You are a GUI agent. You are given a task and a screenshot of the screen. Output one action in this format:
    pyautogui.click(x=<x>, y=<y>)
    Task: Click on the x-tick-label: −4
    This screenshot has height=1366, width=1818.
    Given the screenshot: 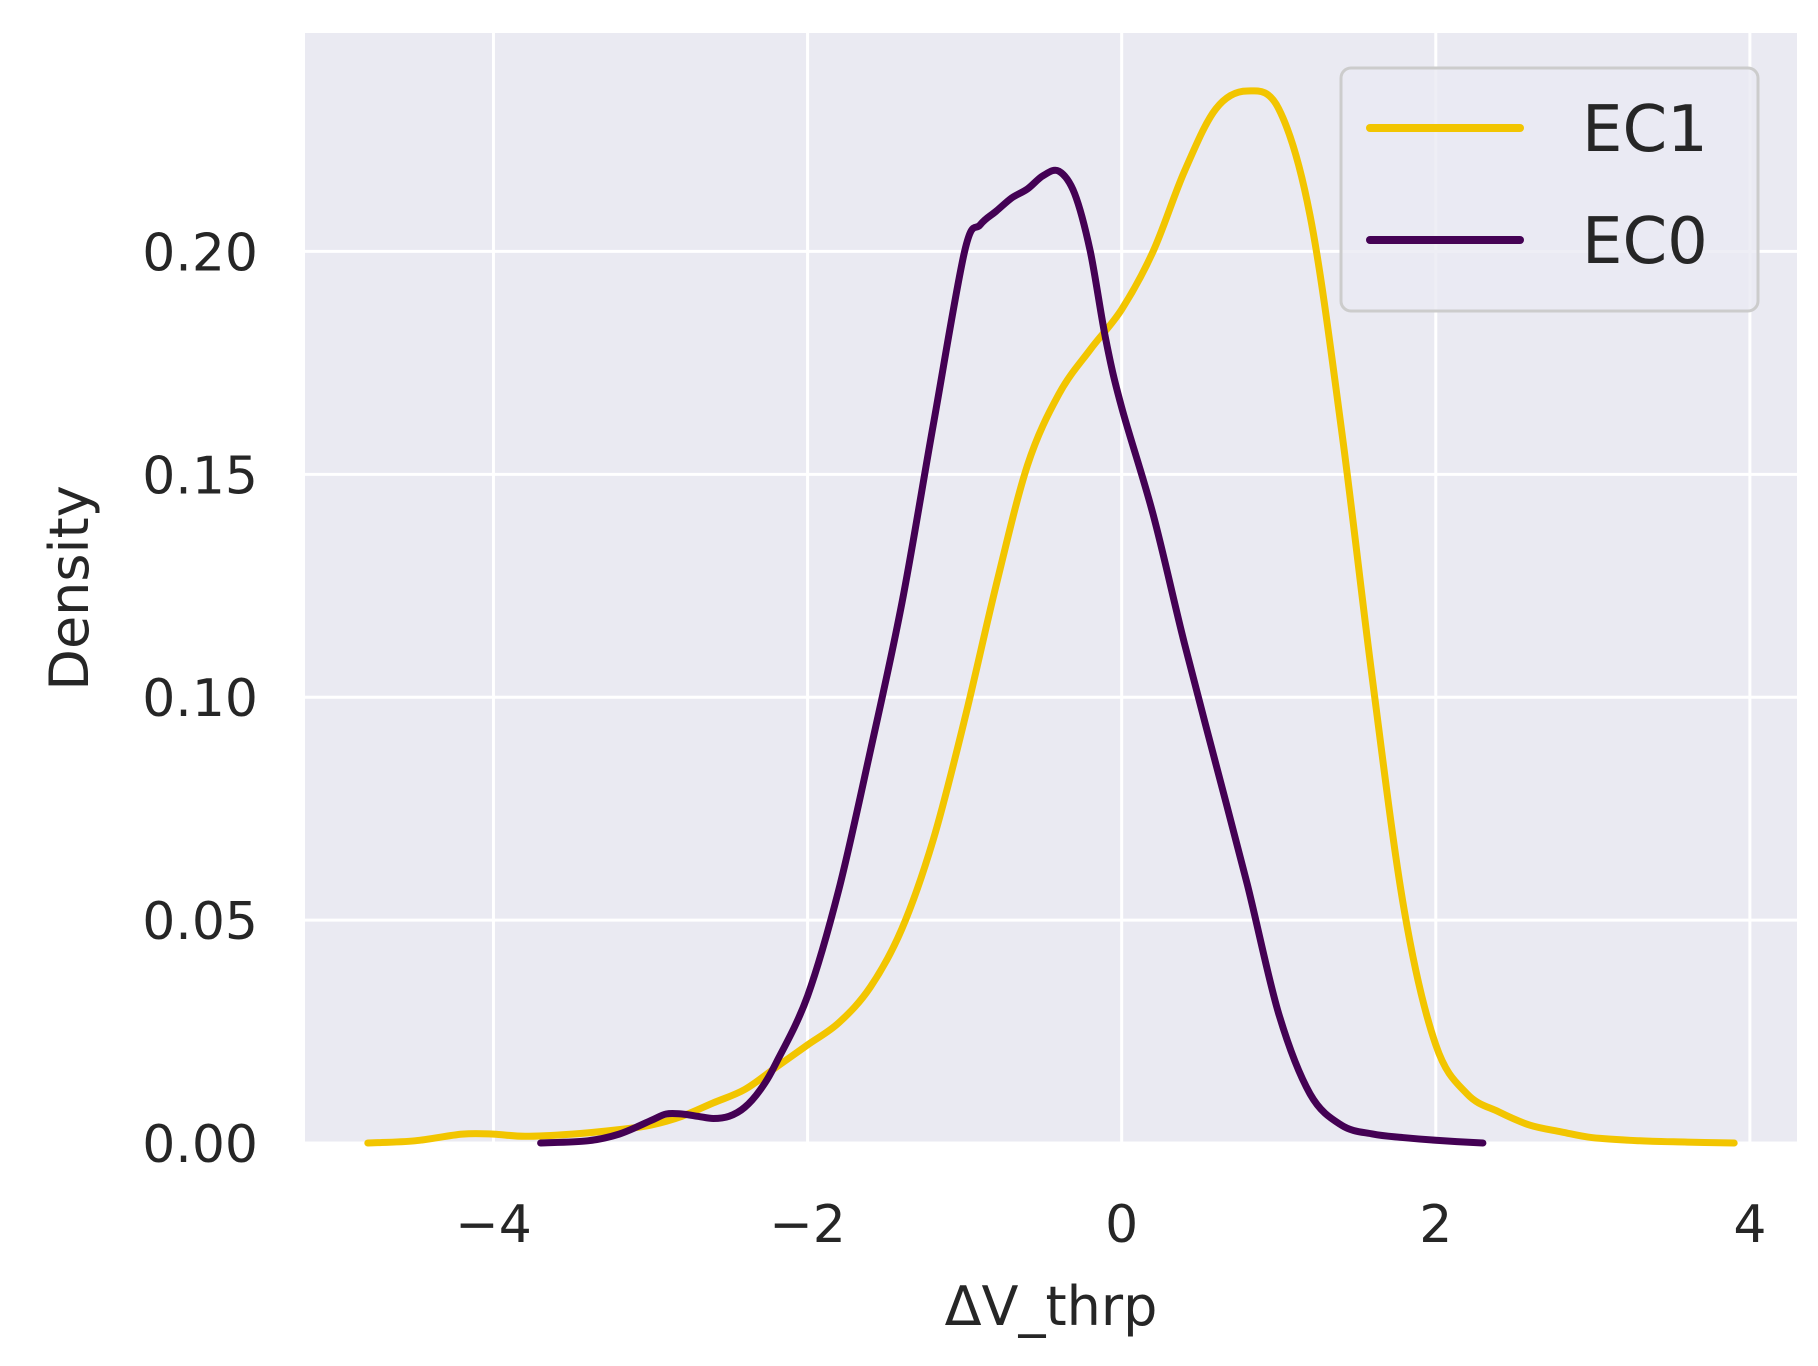 What is the action you would take?
    pyautogui.click(x=493, y=1225)
    